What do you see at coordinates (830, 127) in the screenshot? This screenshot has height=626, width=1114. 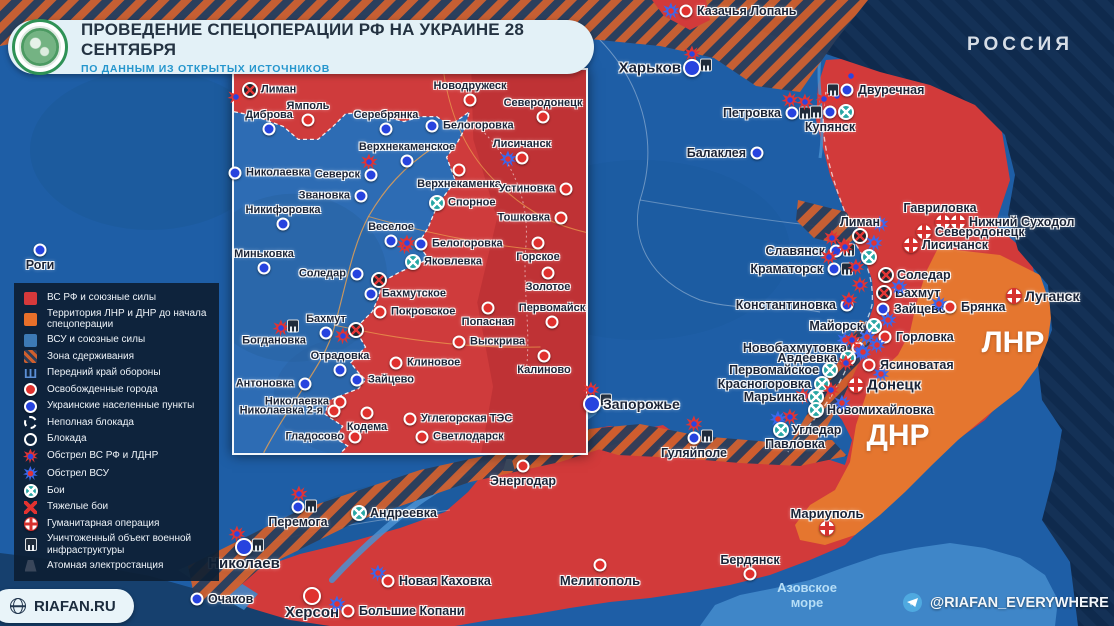 I see `city-label: Купянск` at bounding box center [830, 127].